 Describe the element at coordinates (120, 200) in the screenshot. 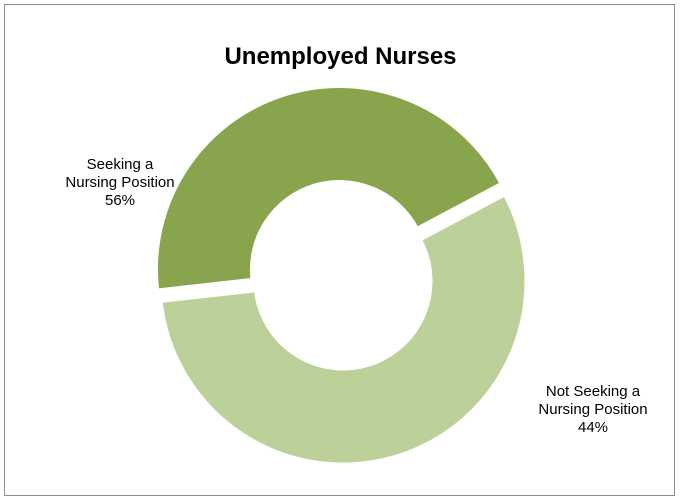

I see `data-label-seeking-percent: 56%` at that location.